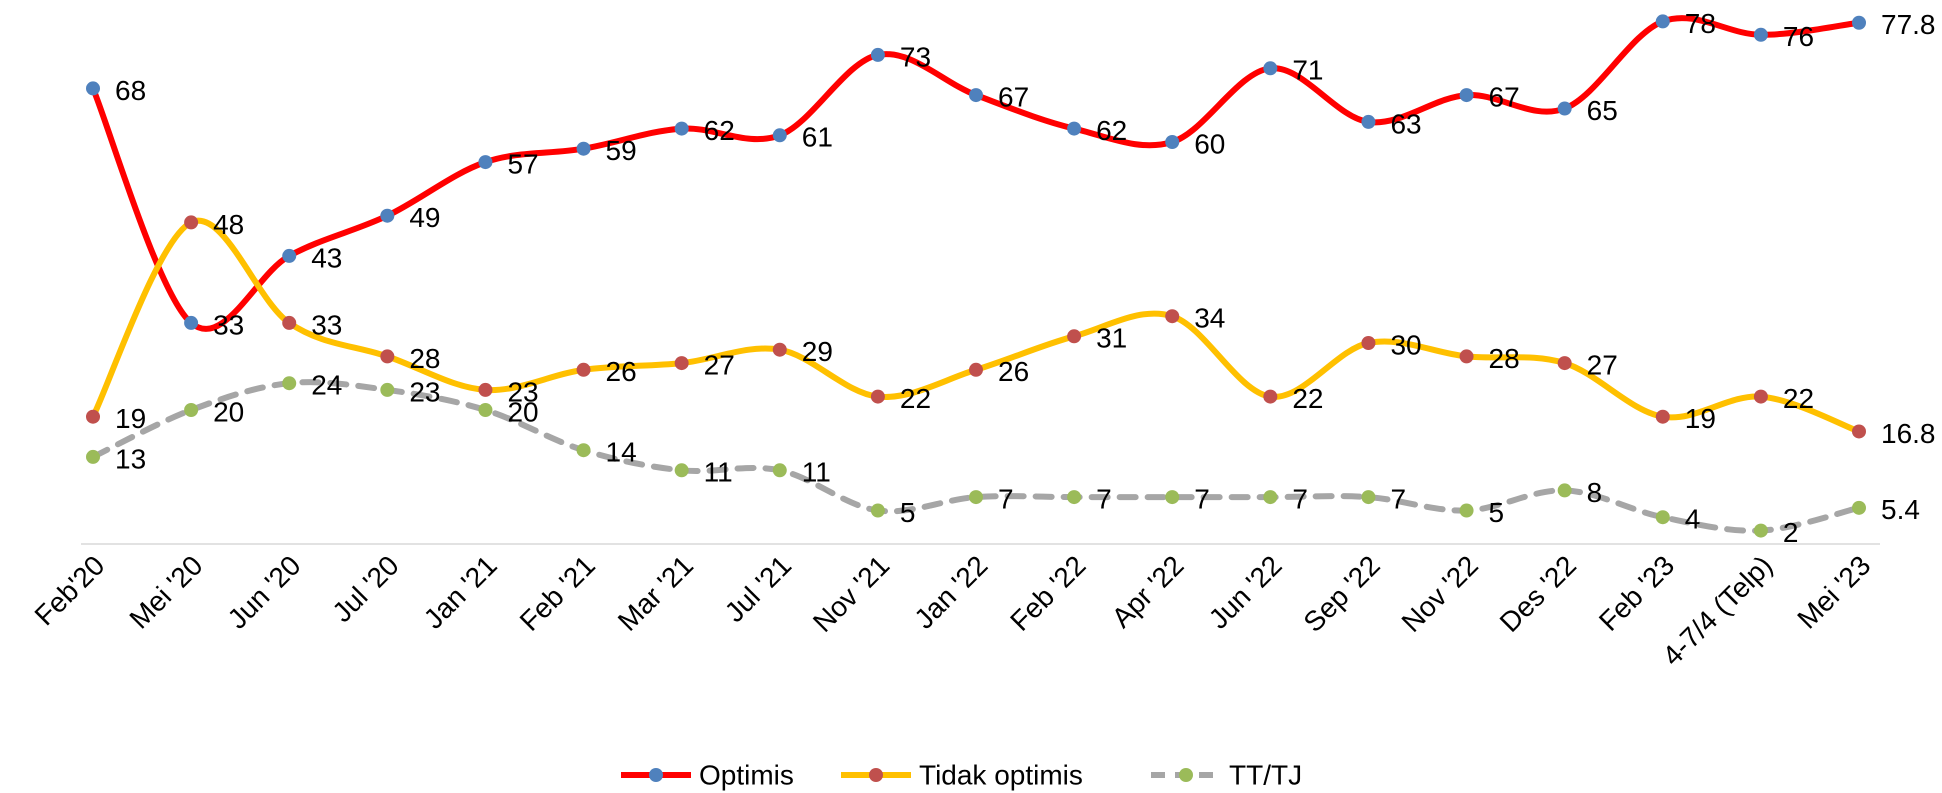 The width and height of the screenshot is (1942, 793). Describe the element at coordinates (228, 411) in the screenshot. I see `data-label: 20` at that location.